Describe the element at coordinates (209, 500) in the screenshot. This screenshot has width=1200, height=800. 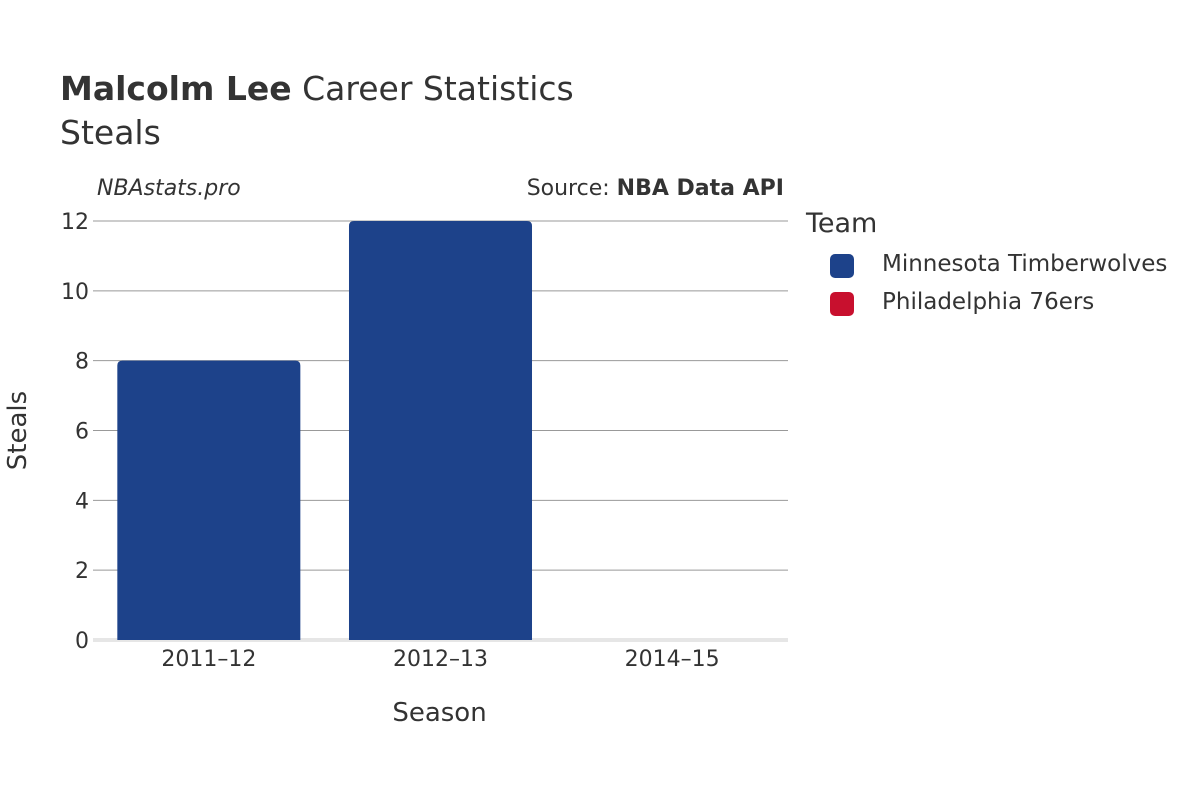
I see `bar-2011–12-minnesota-timberwolves` at that location.